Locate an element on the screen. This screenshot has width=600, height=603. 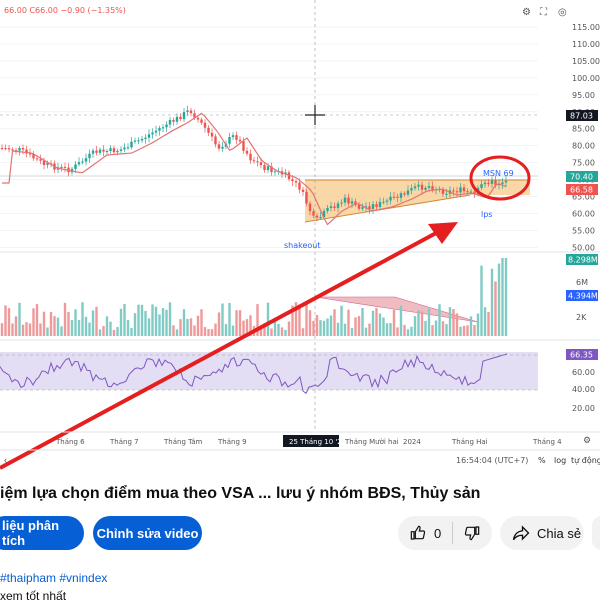
dislike-button is located at coordinates (472, 533).